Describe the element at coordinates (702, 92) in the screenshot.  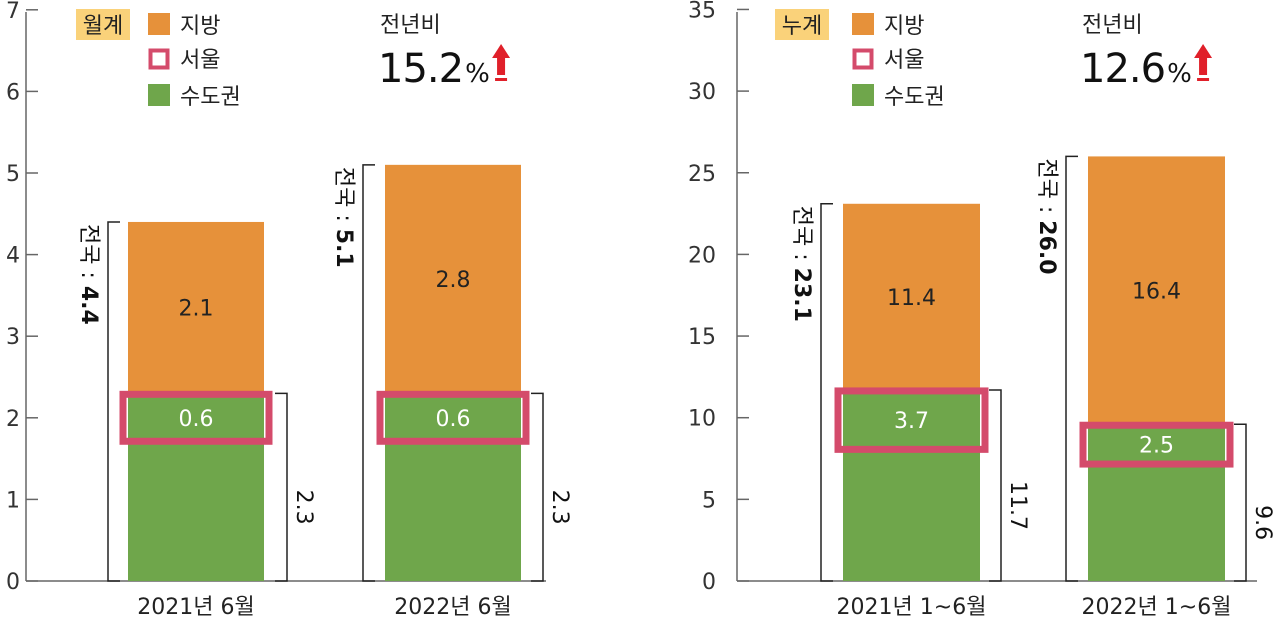
I see `y-tick-label: 30` at that location.